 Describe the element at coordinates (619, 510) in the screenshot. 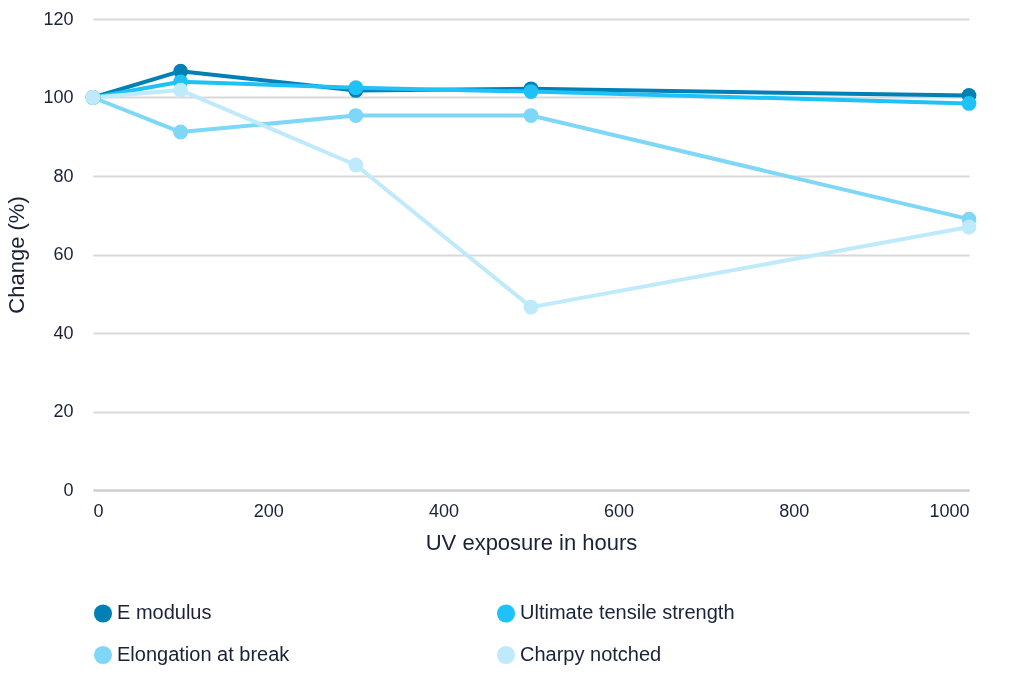

I see `x-tick-label: 600` at that location.